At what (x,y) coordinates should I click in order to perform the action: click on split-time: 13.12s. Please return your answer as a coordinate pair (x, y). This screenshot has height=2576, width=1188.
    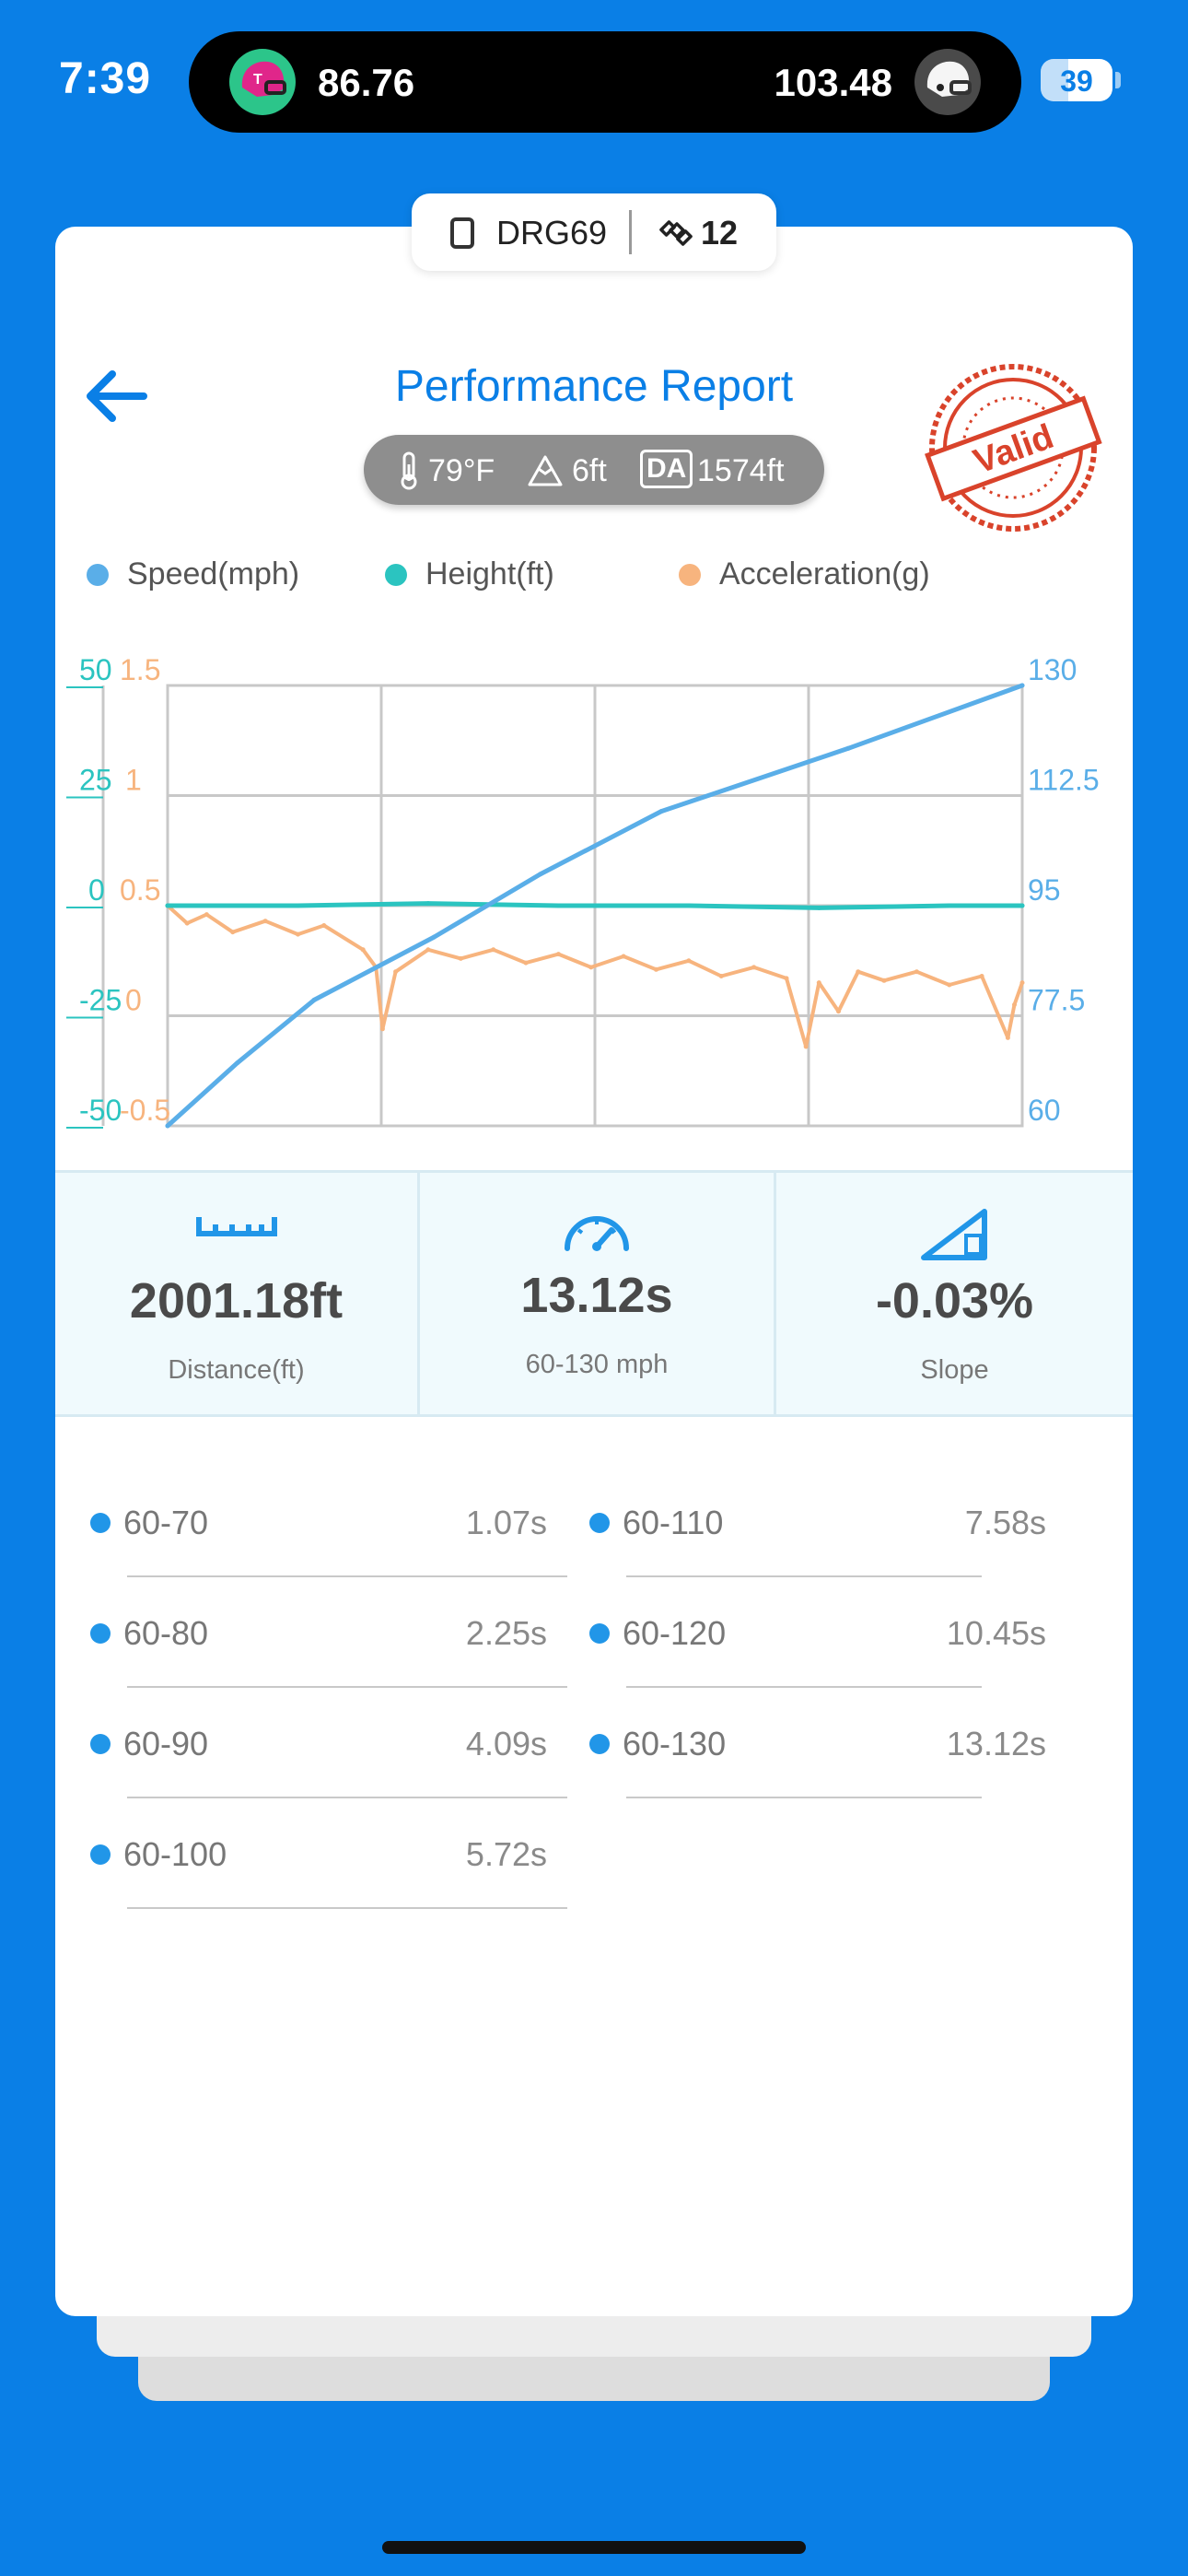
    Looking at the image, I should click on (996, 1743).